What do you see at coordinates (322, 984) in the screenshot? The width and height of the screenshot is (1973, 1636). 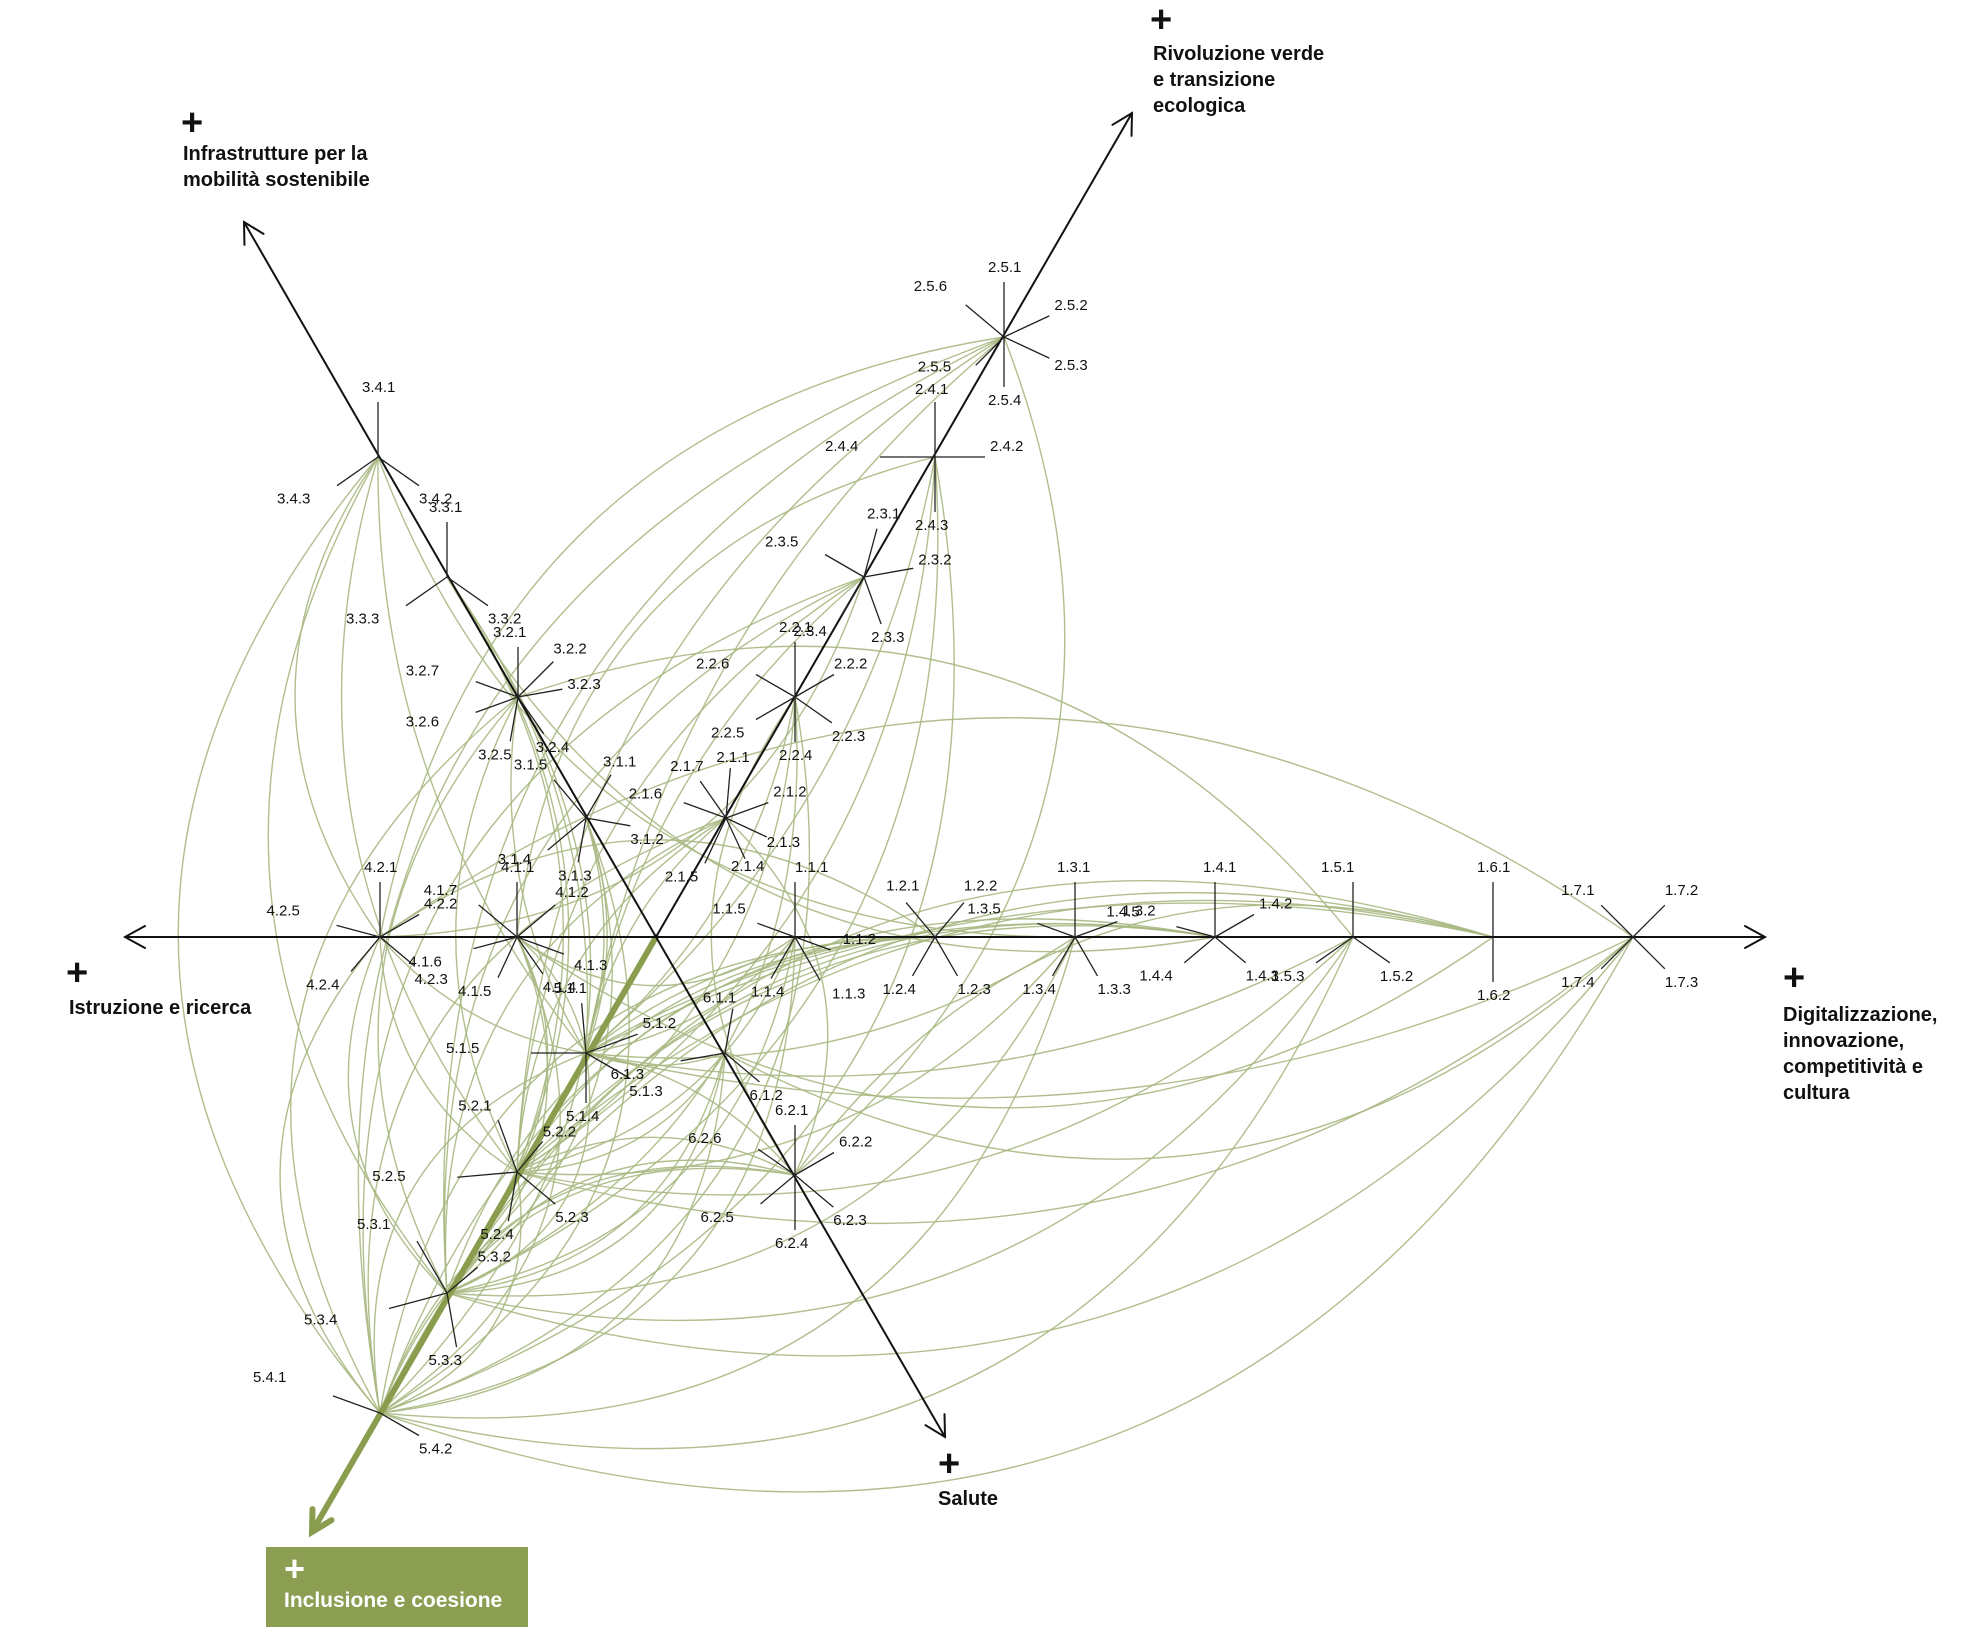 I see `node-label: 4.2.4` at bounding box center [322, 984].